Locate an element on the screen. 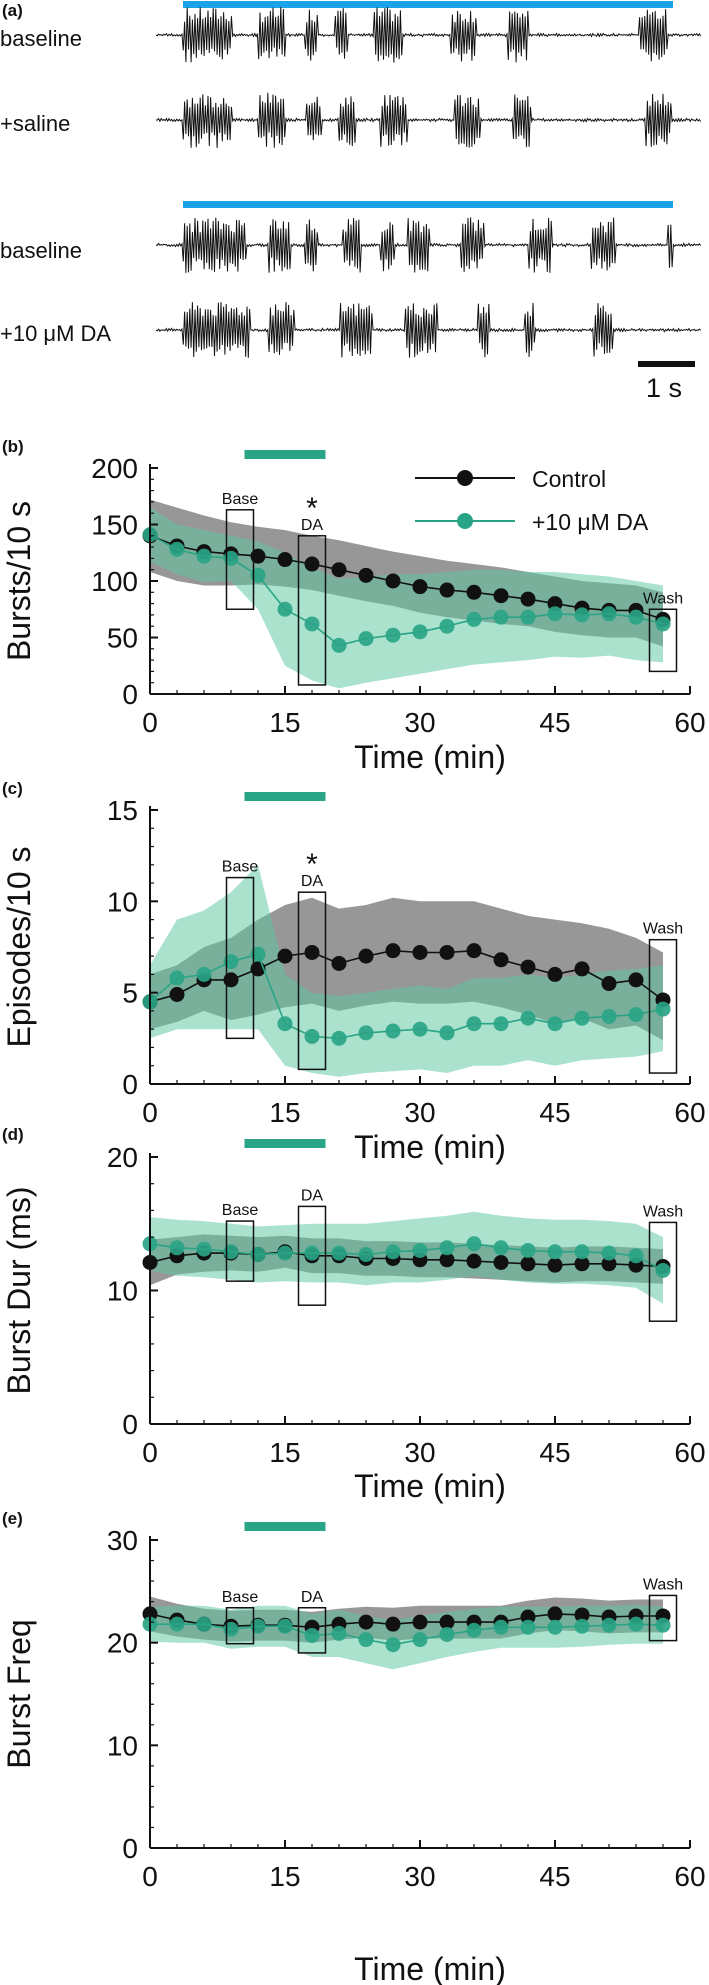 The width and height of the screenshot is (709, 1985). panel-label-a: (a) is located at coordinates (12, 10).